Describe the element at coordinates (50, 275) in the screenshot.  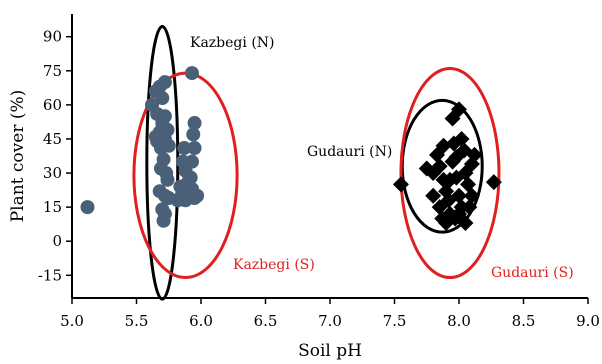
I see `y-tick-label: -15` at that location.